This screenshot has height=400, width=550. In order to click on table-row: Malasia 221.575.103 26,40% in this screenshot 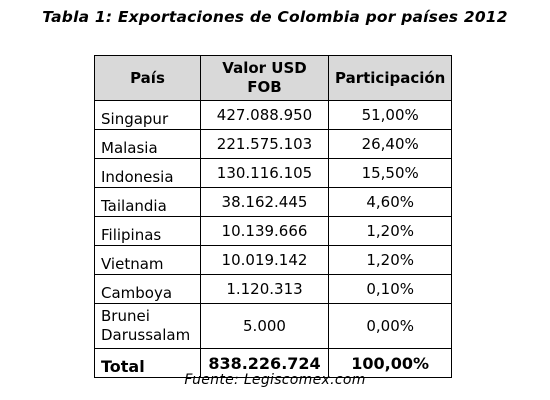, I will do `click(273, 144)`.